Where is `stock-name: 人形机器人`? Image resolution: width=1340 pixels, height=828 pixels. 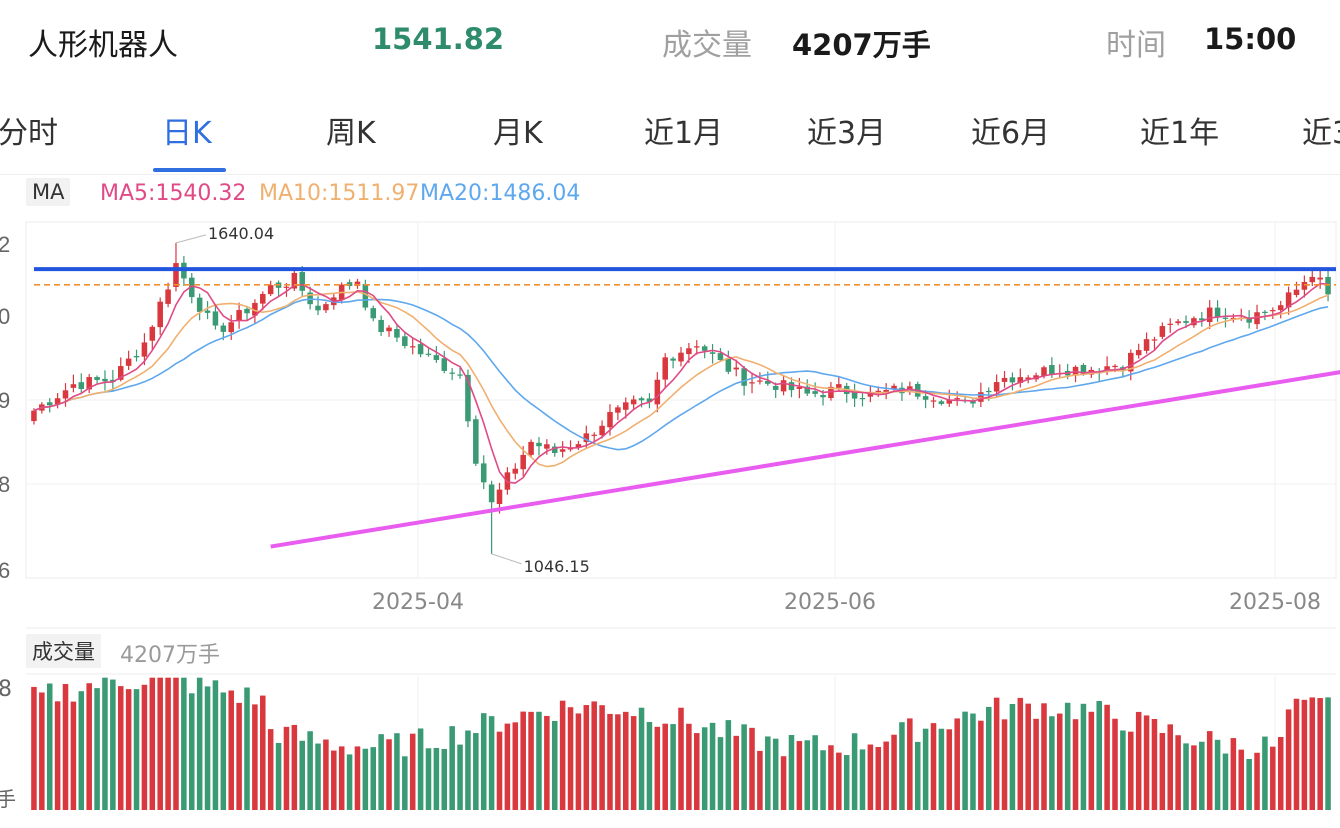
stock-name: 人形机器人 is located at coordinates (103, 45).